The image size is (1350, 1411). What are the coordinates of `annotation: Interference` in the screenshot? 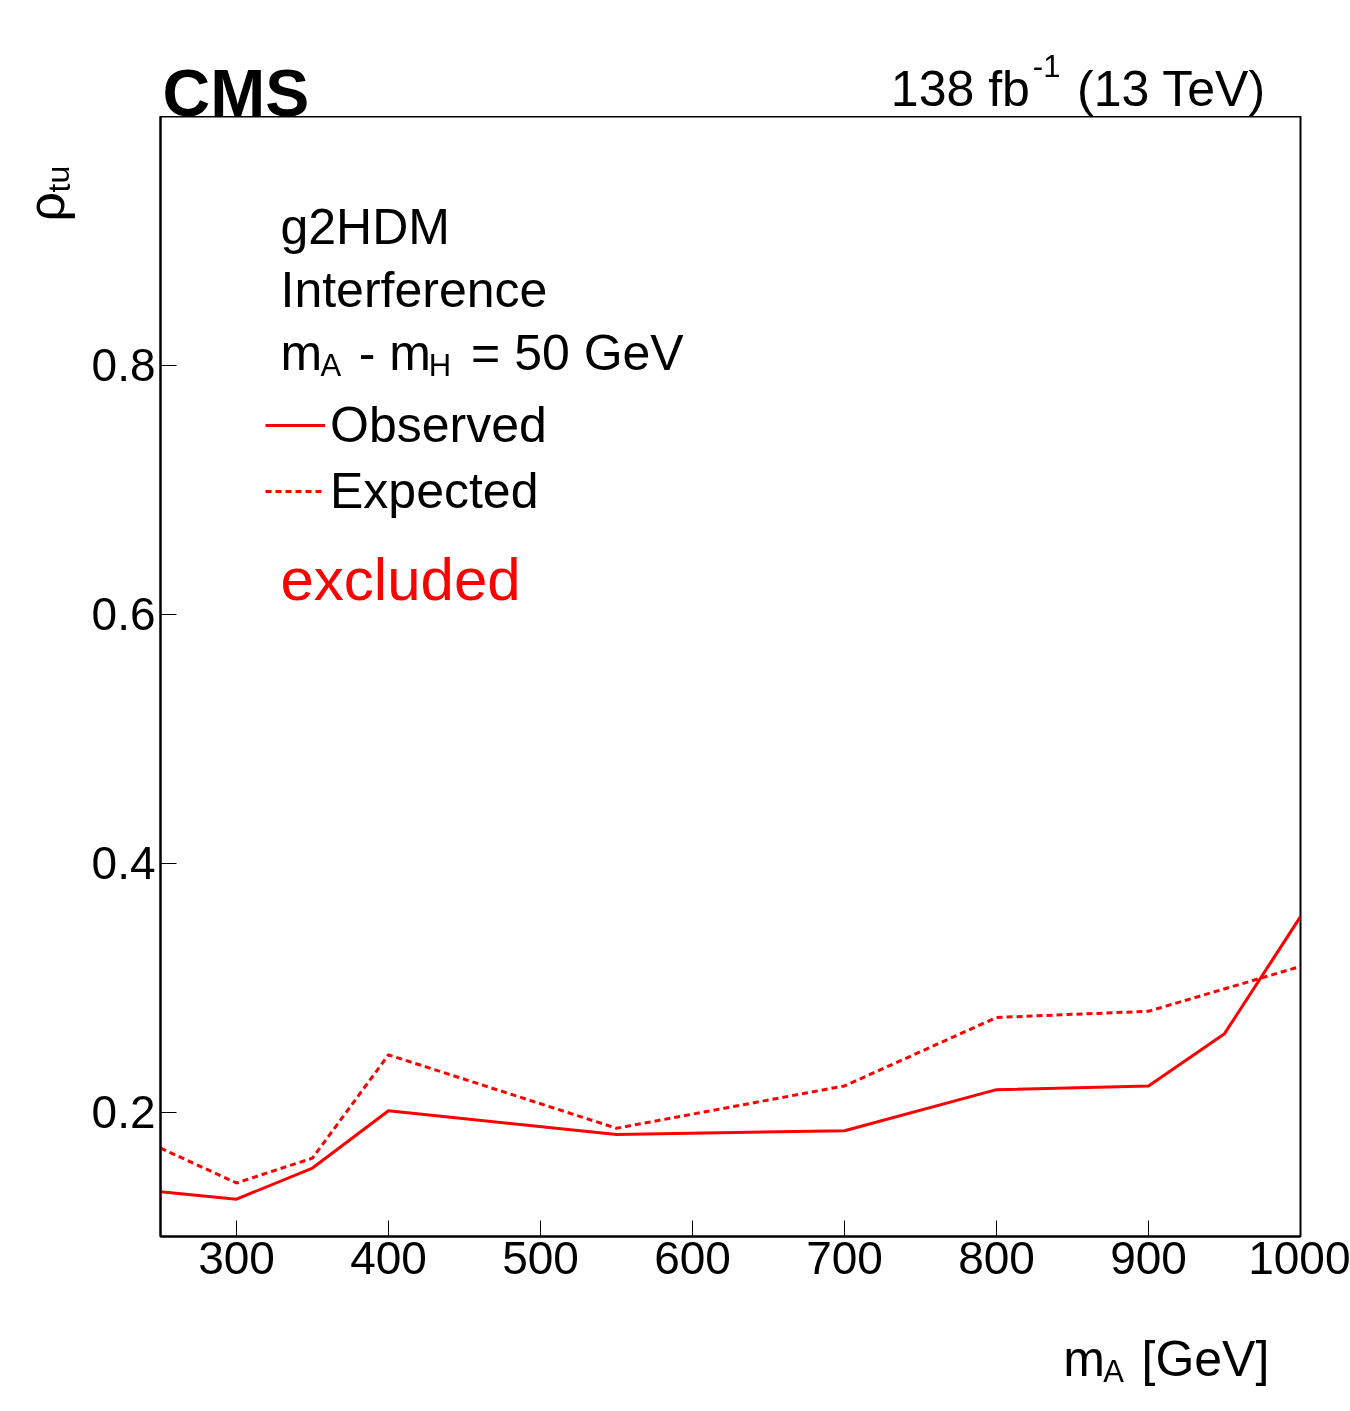 It's located at (414, 289).